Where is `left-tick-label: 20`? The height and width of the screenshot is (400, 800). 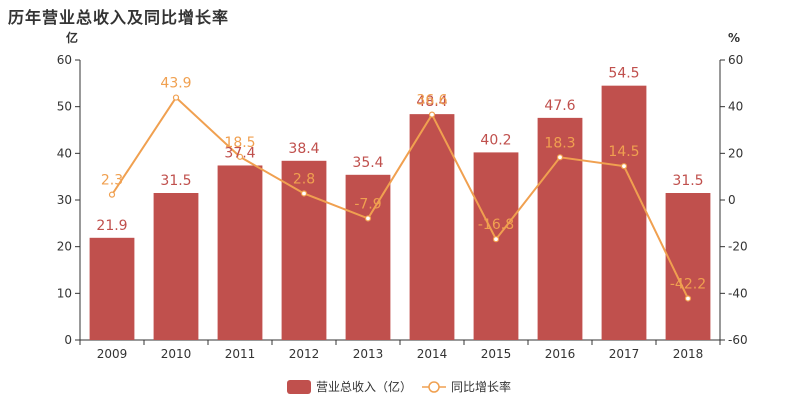
left-tick-label: 20 is located at coordinates (64, 247).